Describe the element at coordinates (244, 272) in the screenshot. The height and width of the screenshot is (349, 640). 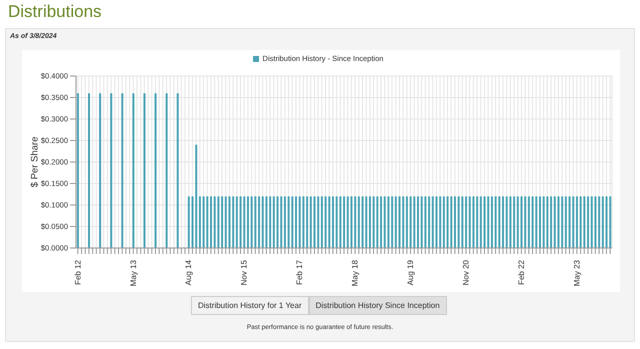
I see `x-tick-label: Nov 15` at that location.